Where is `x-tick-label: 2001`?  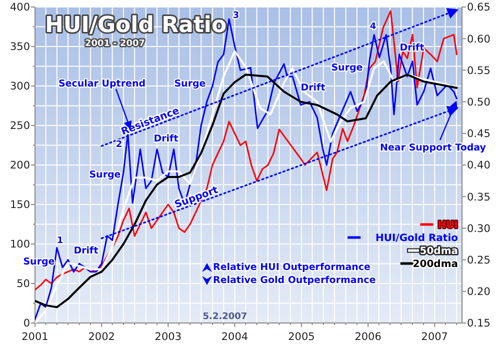 x-tick-label: 2001 is located at coordinates (35, 337).